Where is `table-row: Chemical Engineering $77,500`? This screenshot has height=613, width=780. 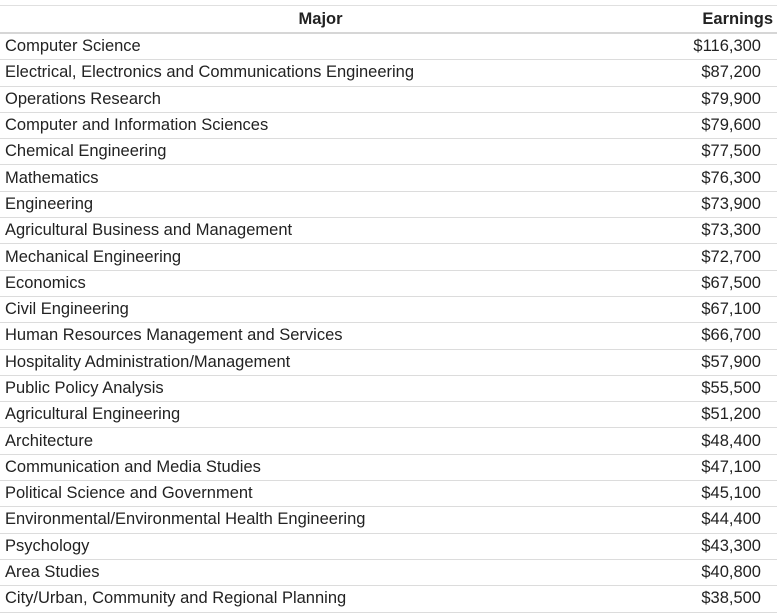 table-row: Chemical Engineering $77,500 is located at coordinates (388, 152).